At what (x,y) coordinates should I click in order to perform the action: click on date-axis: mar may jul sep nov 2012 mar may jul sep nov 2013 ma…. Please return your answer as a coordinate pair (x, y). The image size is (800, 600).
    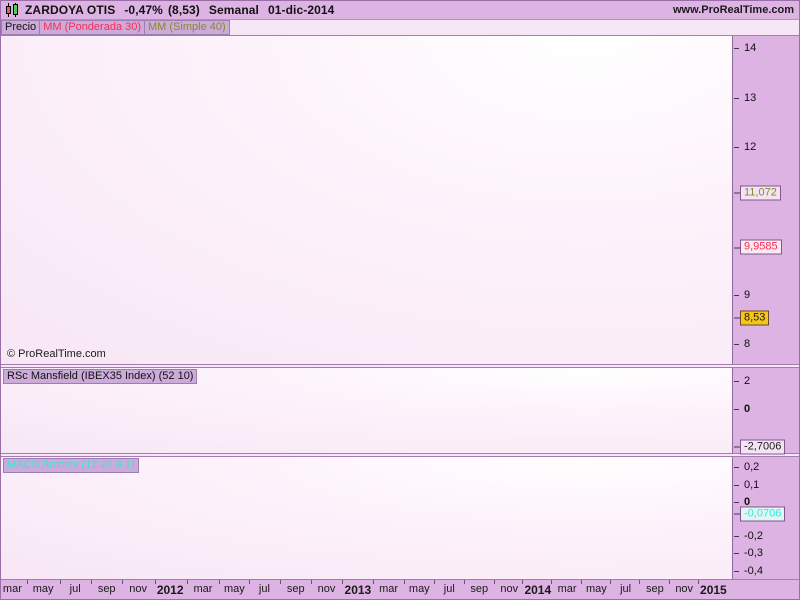
    Looking at the image, I should click on (400, 589).